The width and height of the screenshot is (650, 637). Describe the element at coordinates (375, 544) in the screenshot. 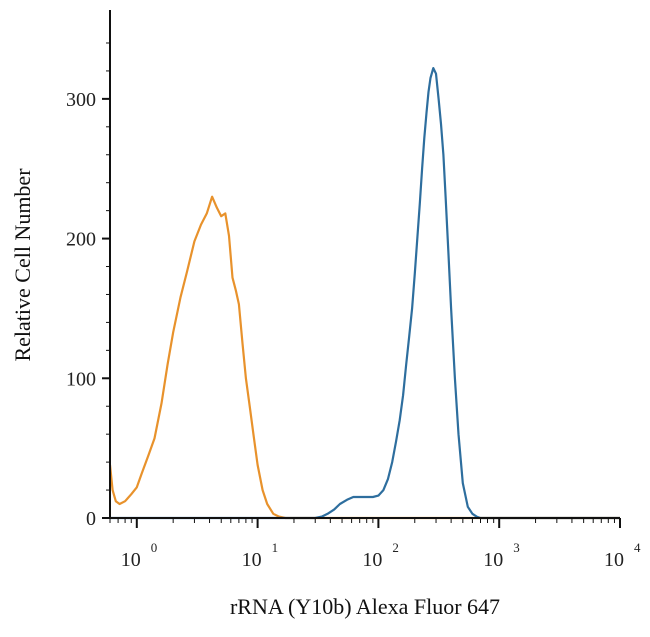

I see `x-axis-ticks: 10 0 10 1 10 2 10 3 10 4` at that location.